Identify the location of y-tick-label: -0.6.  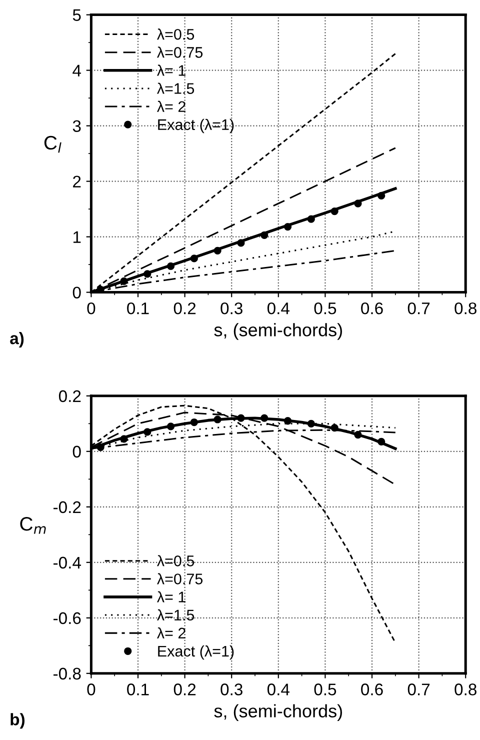
(67, 618).